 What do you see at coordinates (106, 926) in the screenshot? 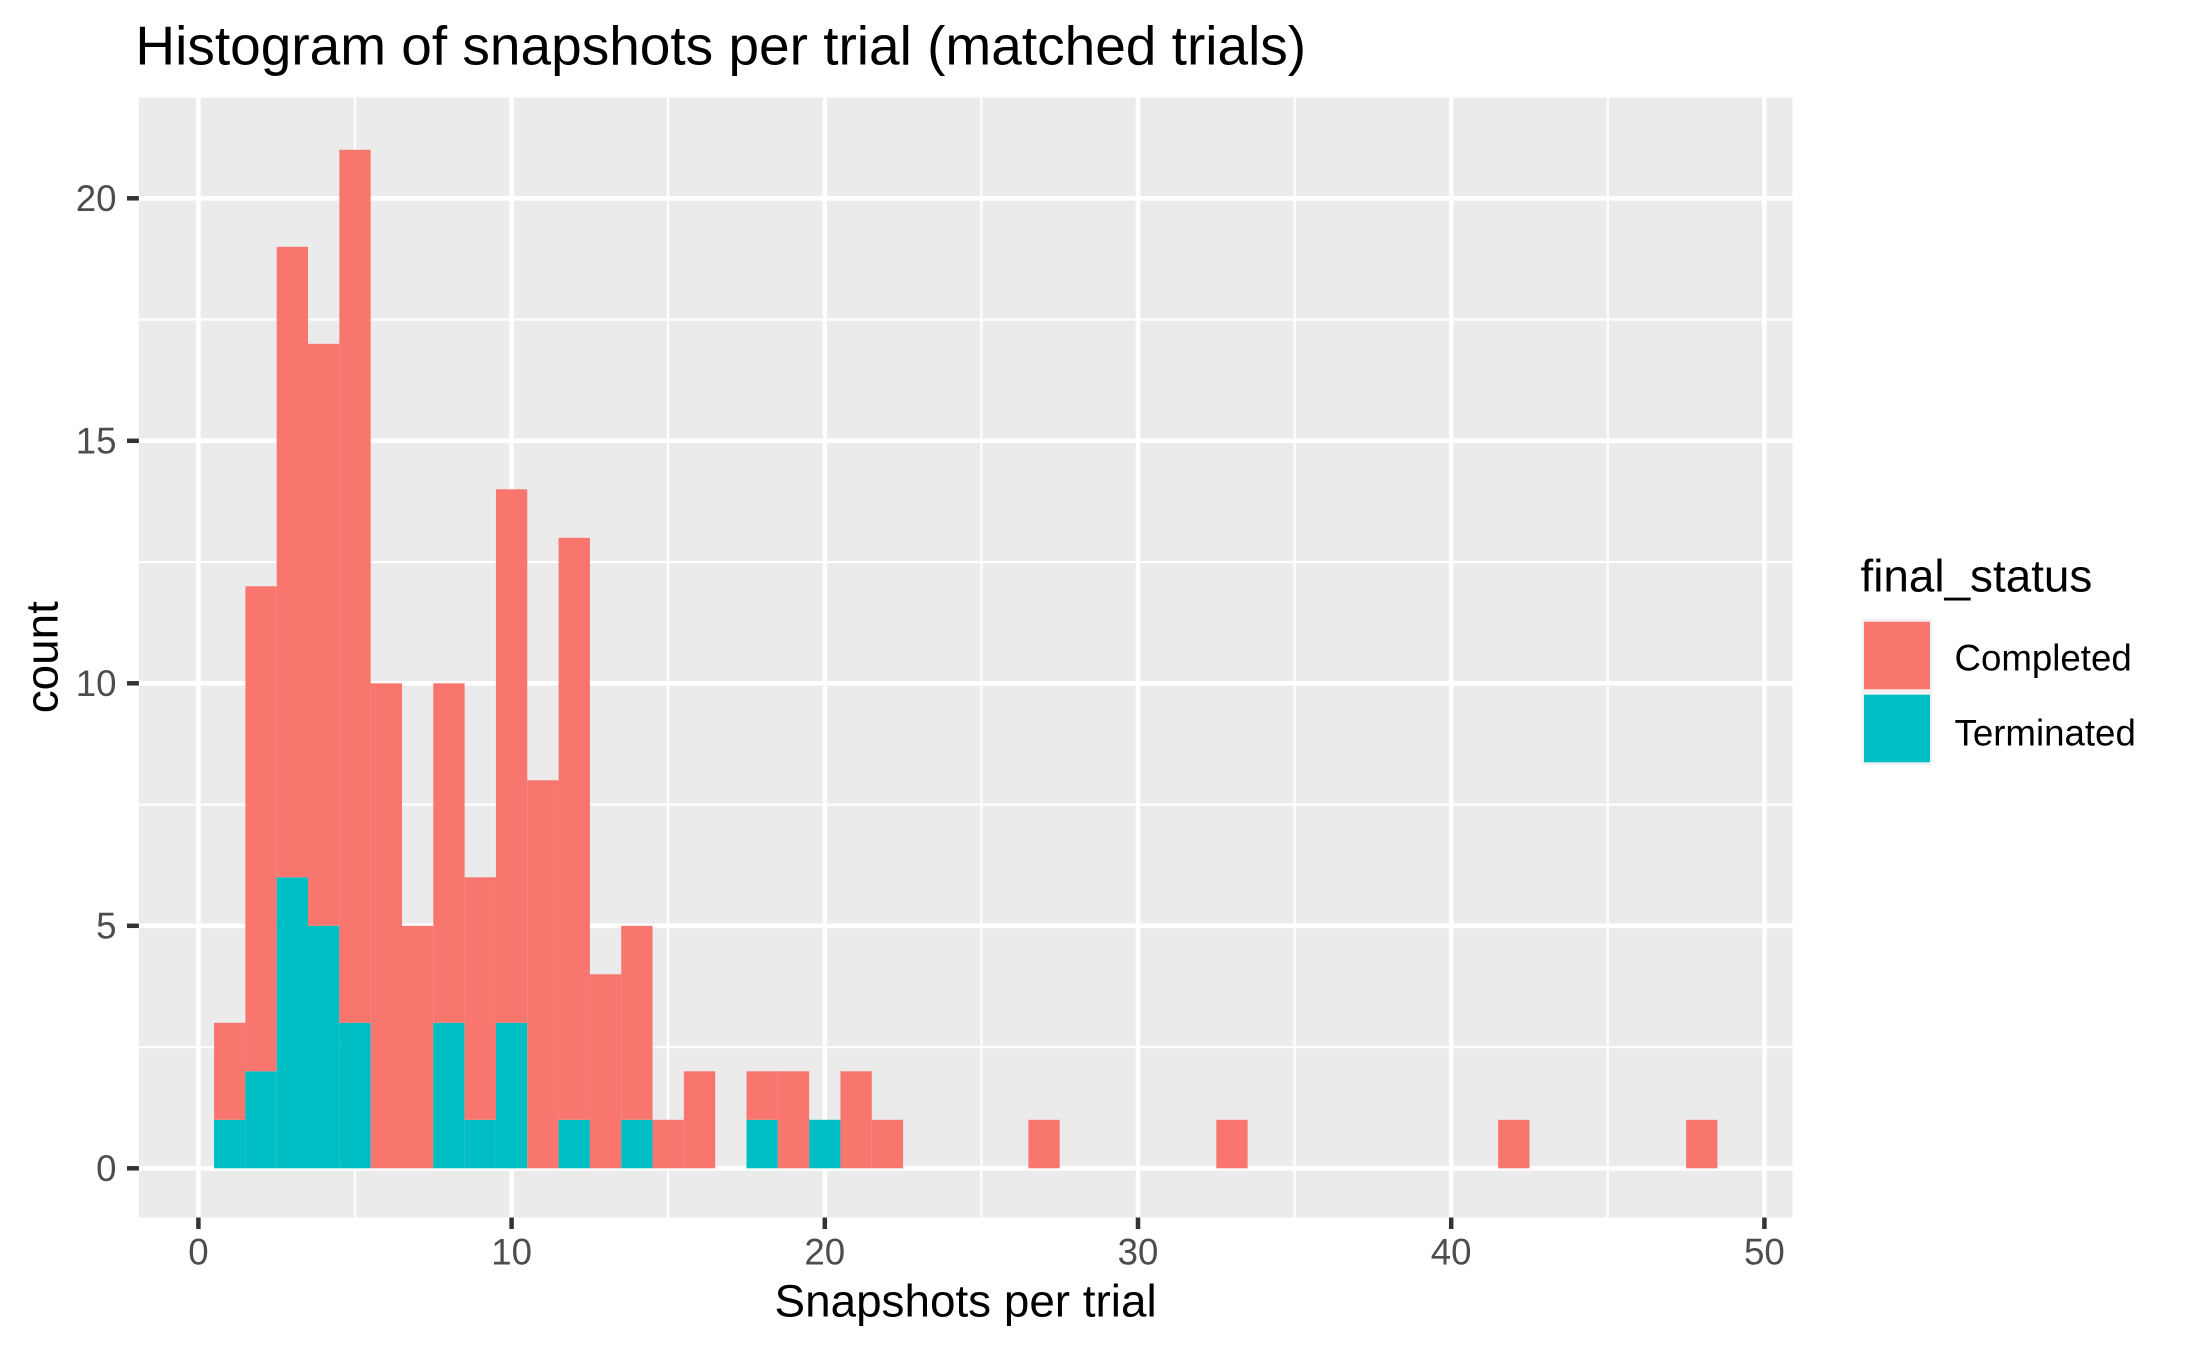
I see `svg-text: 5` at bounding box center [106, 926].